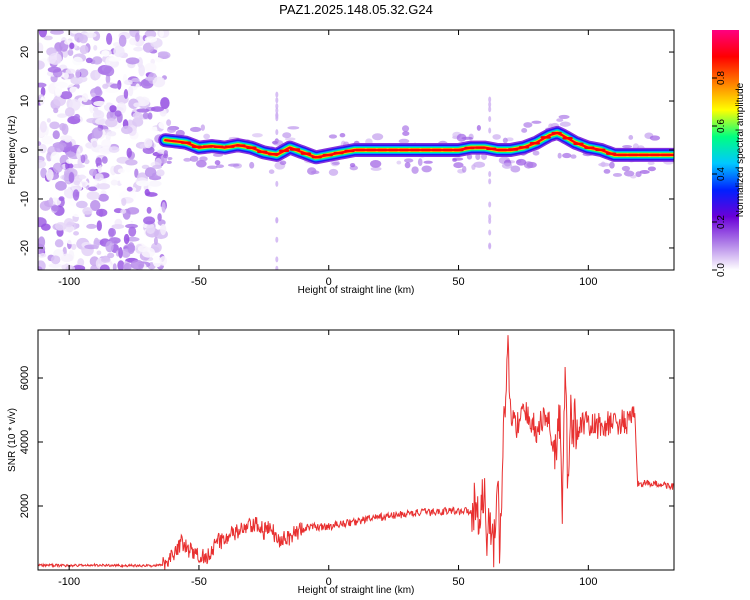  What do you see at coordinates (721, 126) in the screenshot?
I see `colorbar-tick-label: 0.6` at bounding box center [721, 126].